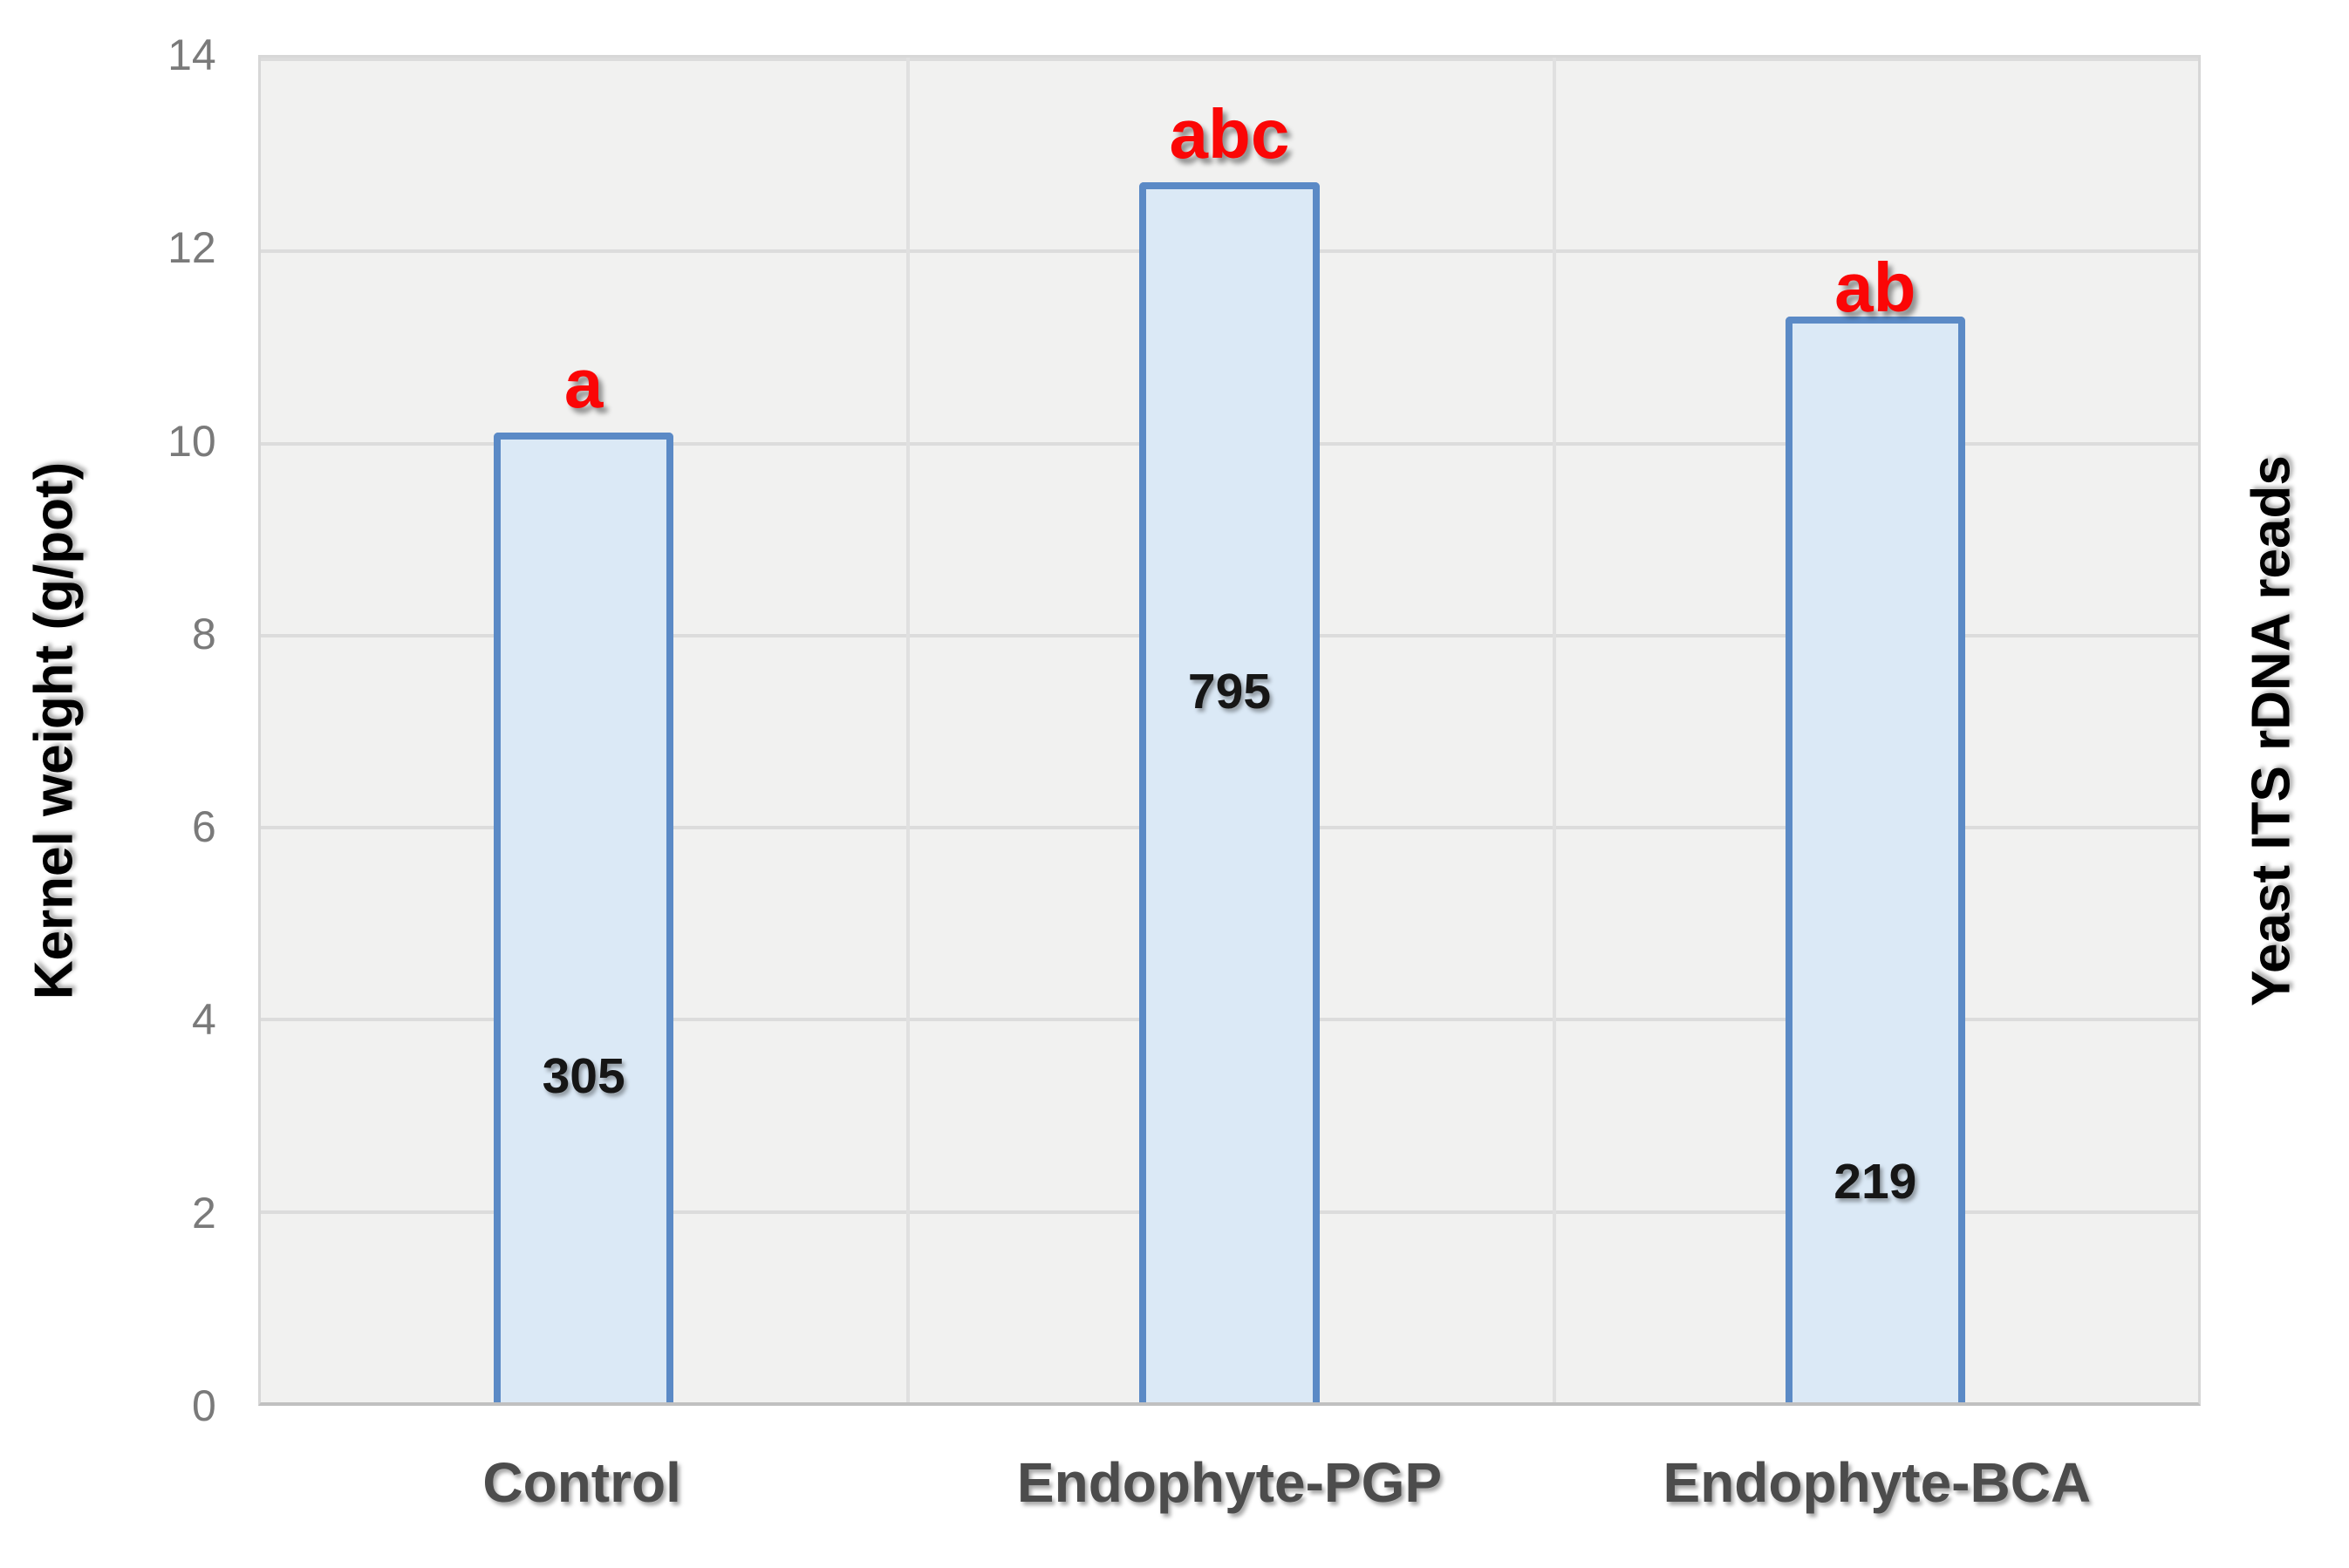 Image resolution: width=2349 pixels, height=1568 pixels. Describe the element at coordinates (583, 1075) in the screenshot. I see `bar-value-label: 305` at that location.